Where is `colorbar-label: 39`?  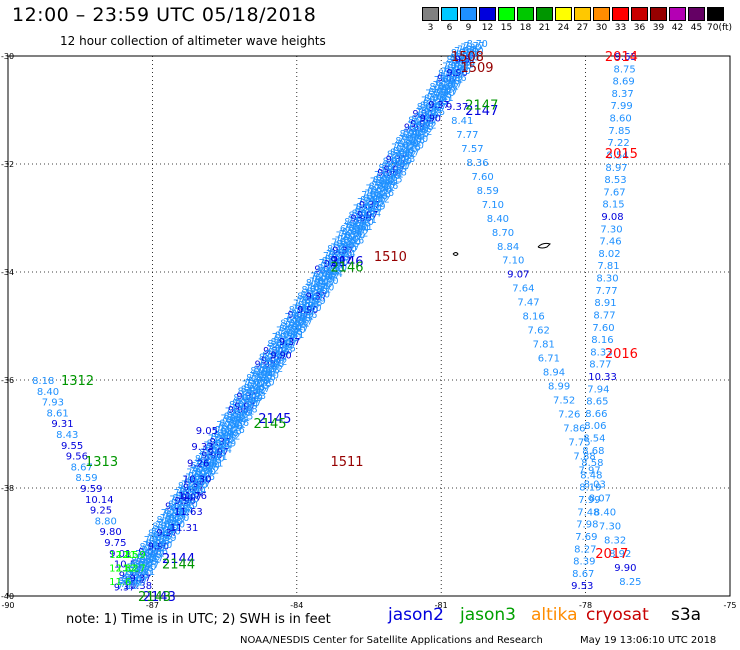
colorbar-label: 39 is located at coordinates (658, 28).